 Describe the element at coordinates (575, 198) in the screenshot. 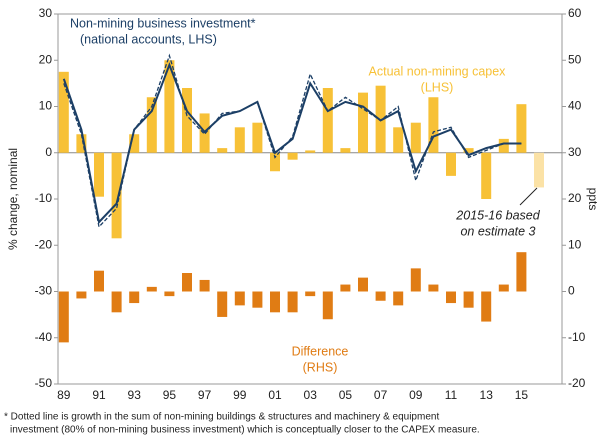

I see `y2-tick-label: 20` at that location.